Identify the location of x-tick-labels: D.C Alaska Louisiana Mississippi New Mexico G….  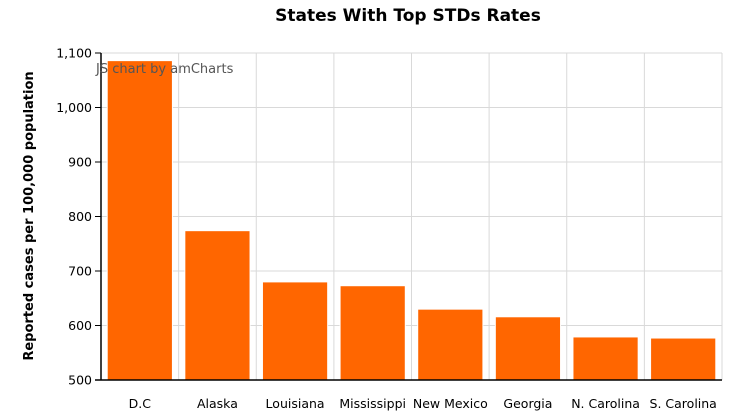
(423, 403).